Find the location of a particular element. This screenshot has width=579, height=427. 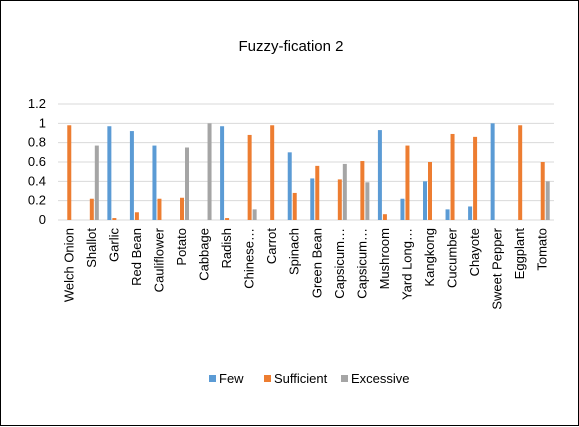

x-tick-label: Potato is located at coordinates (181, 247).